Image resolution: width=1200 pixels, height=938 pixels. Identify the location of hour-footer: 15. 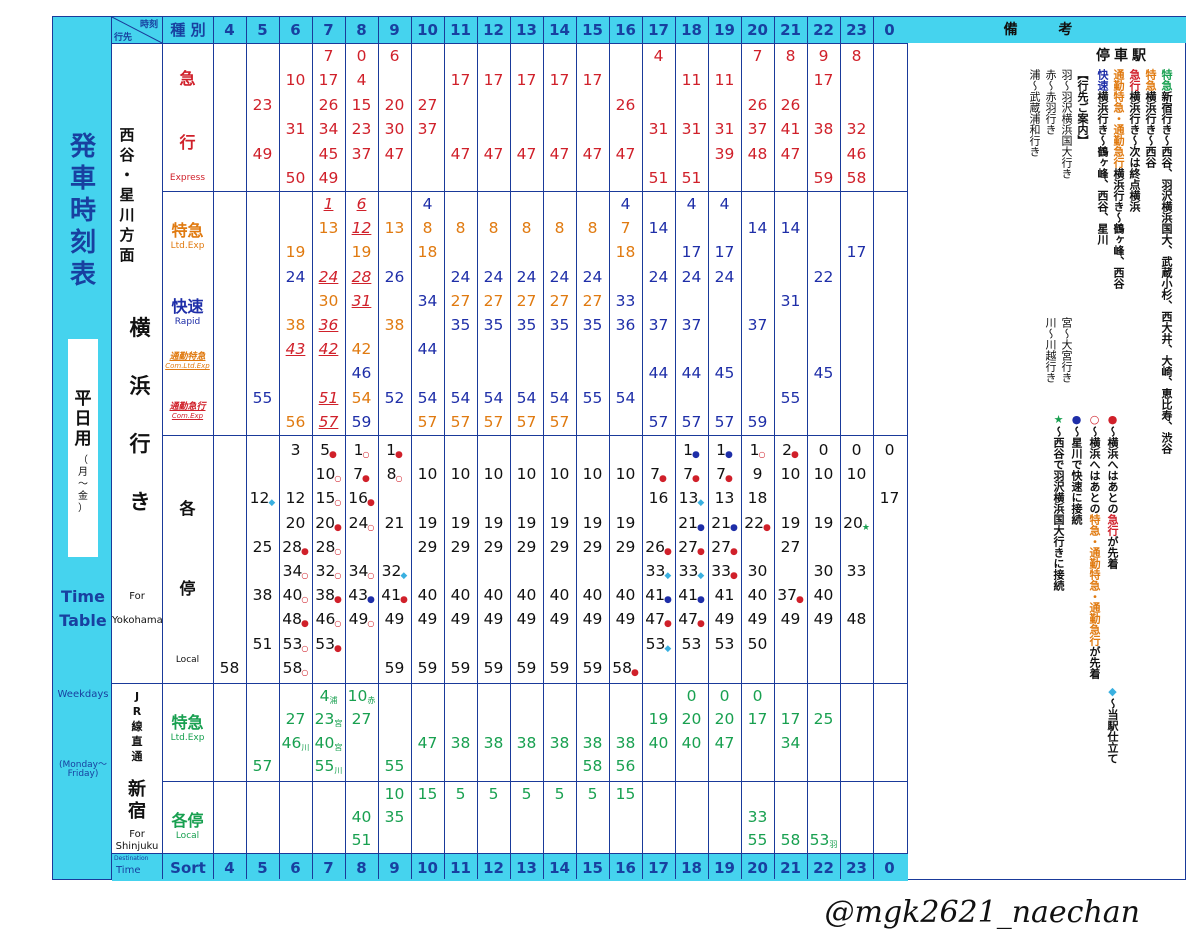
(592, 868).